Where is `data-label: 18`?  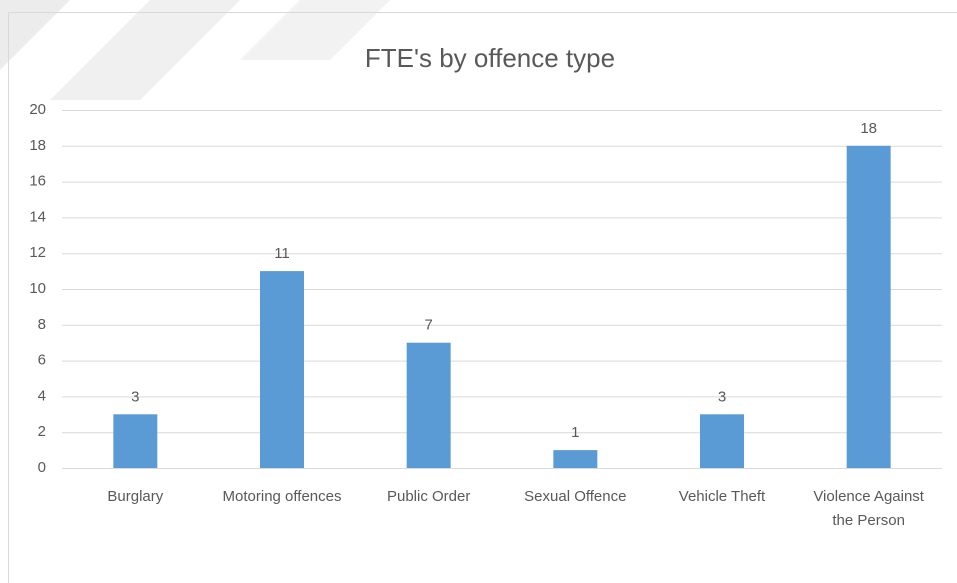
data-label: 18 is located at coordinates (868, 128).